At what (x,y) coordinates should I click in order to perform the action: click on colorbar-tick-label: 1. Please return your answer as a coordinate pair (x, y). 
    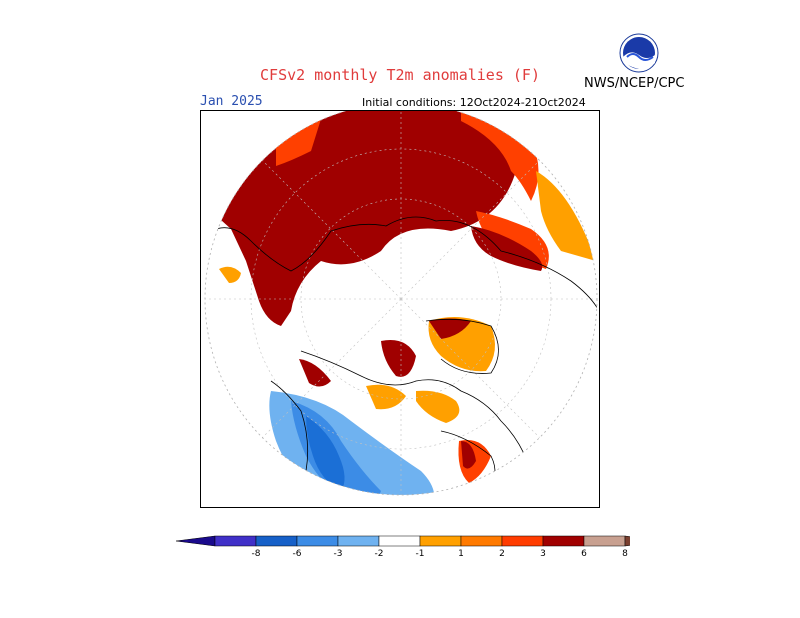
    Looking at the image, I should click on (461, 554).